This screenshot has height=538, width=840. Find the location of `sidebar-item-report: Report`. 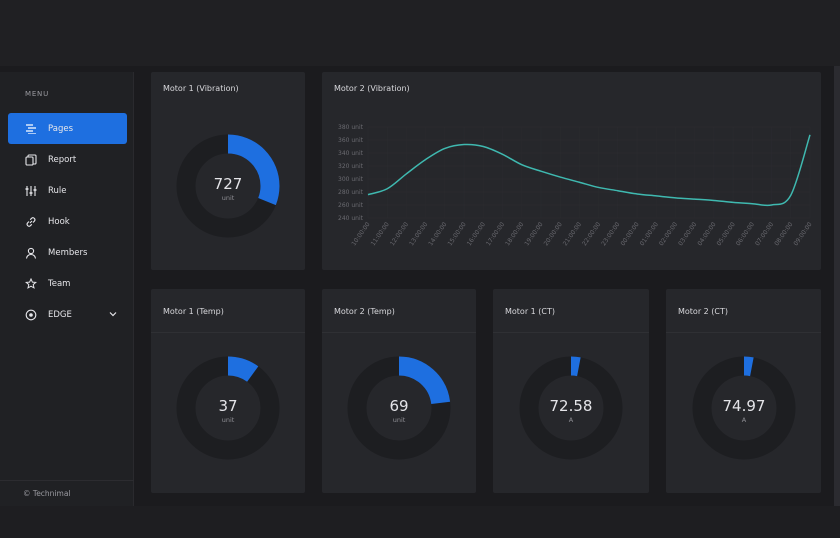

sidebar-item-report: Report is located at coordinates (67, 159).